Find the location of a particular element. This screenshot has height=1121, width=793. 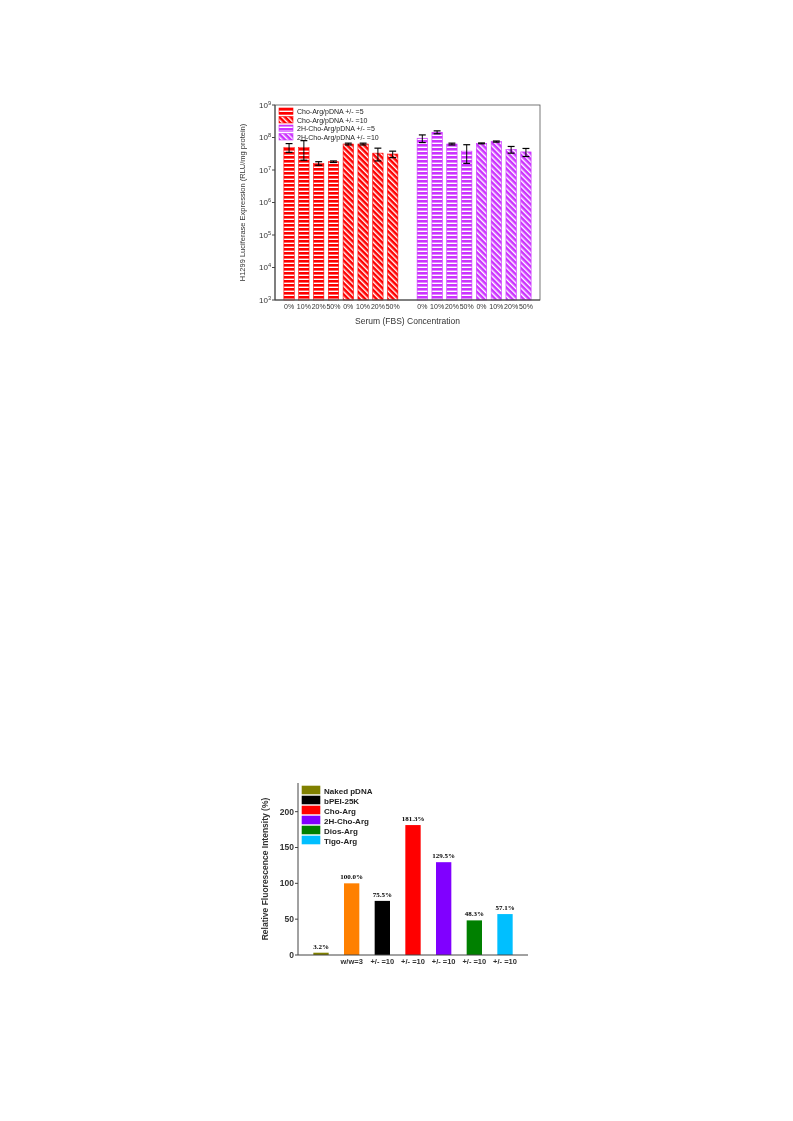

legend-label: Naked pDNA is located at coordinates (348, 791).